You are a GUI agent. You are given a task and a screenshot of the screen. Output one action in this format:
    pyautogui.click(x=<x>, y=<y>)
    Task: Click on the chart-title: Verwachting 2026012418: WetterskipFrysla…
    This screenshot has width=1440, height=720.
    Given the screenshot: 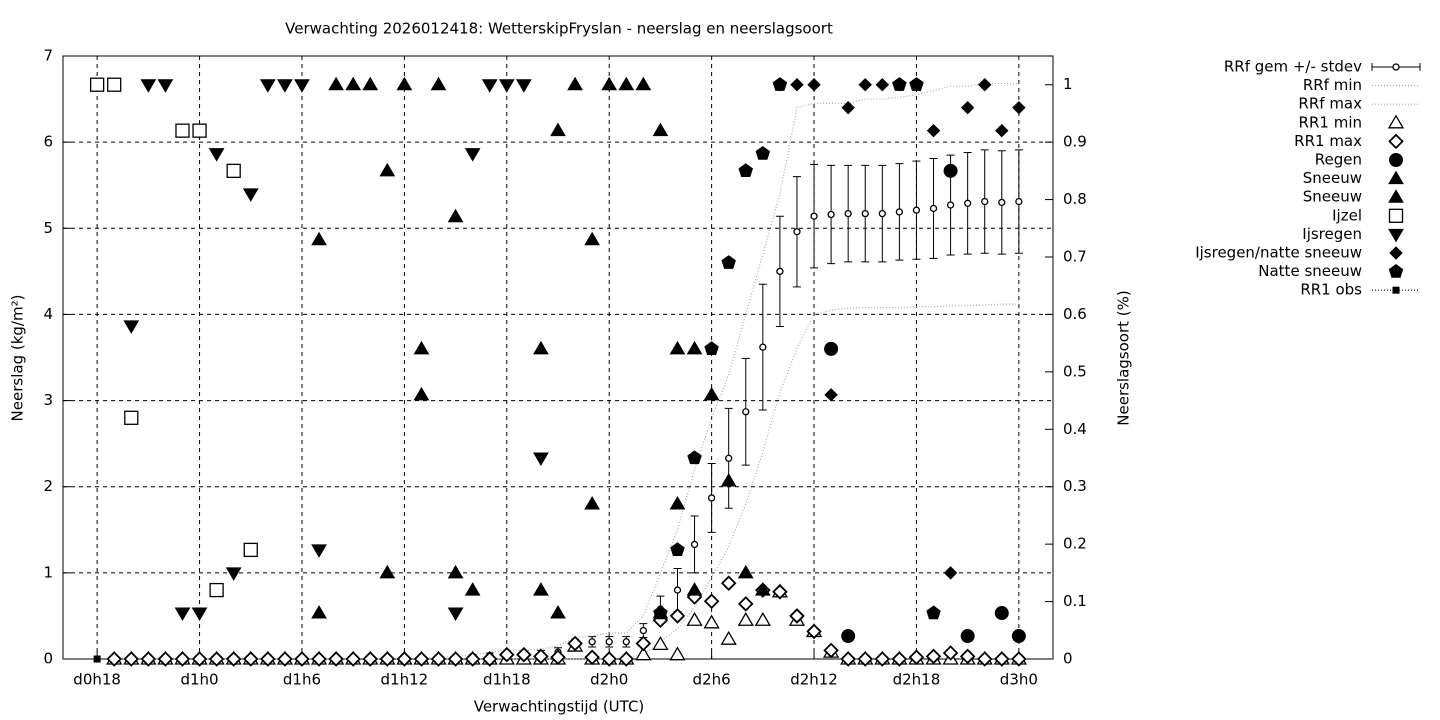 What is the action you would take?
    pyautogui.click(x=559, y=29)
    